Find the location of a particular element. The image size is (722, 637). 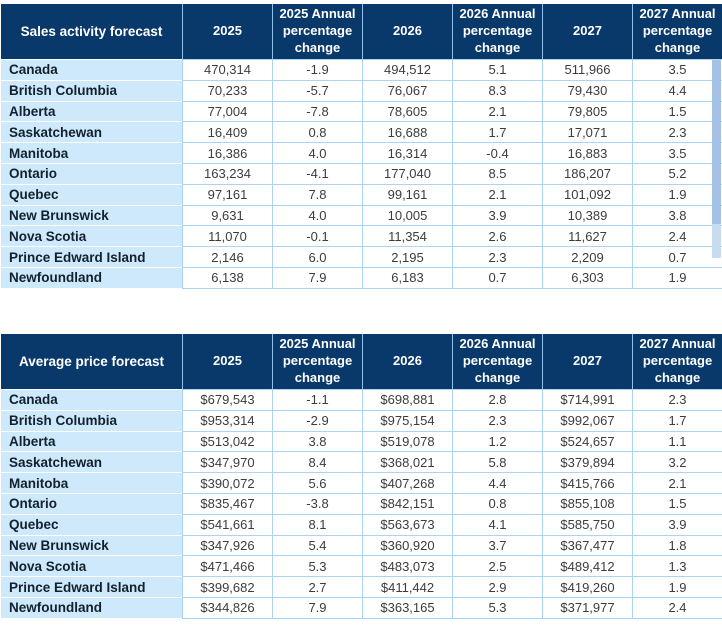

cell-value: 16,386 is located at coordinates (227, 153).